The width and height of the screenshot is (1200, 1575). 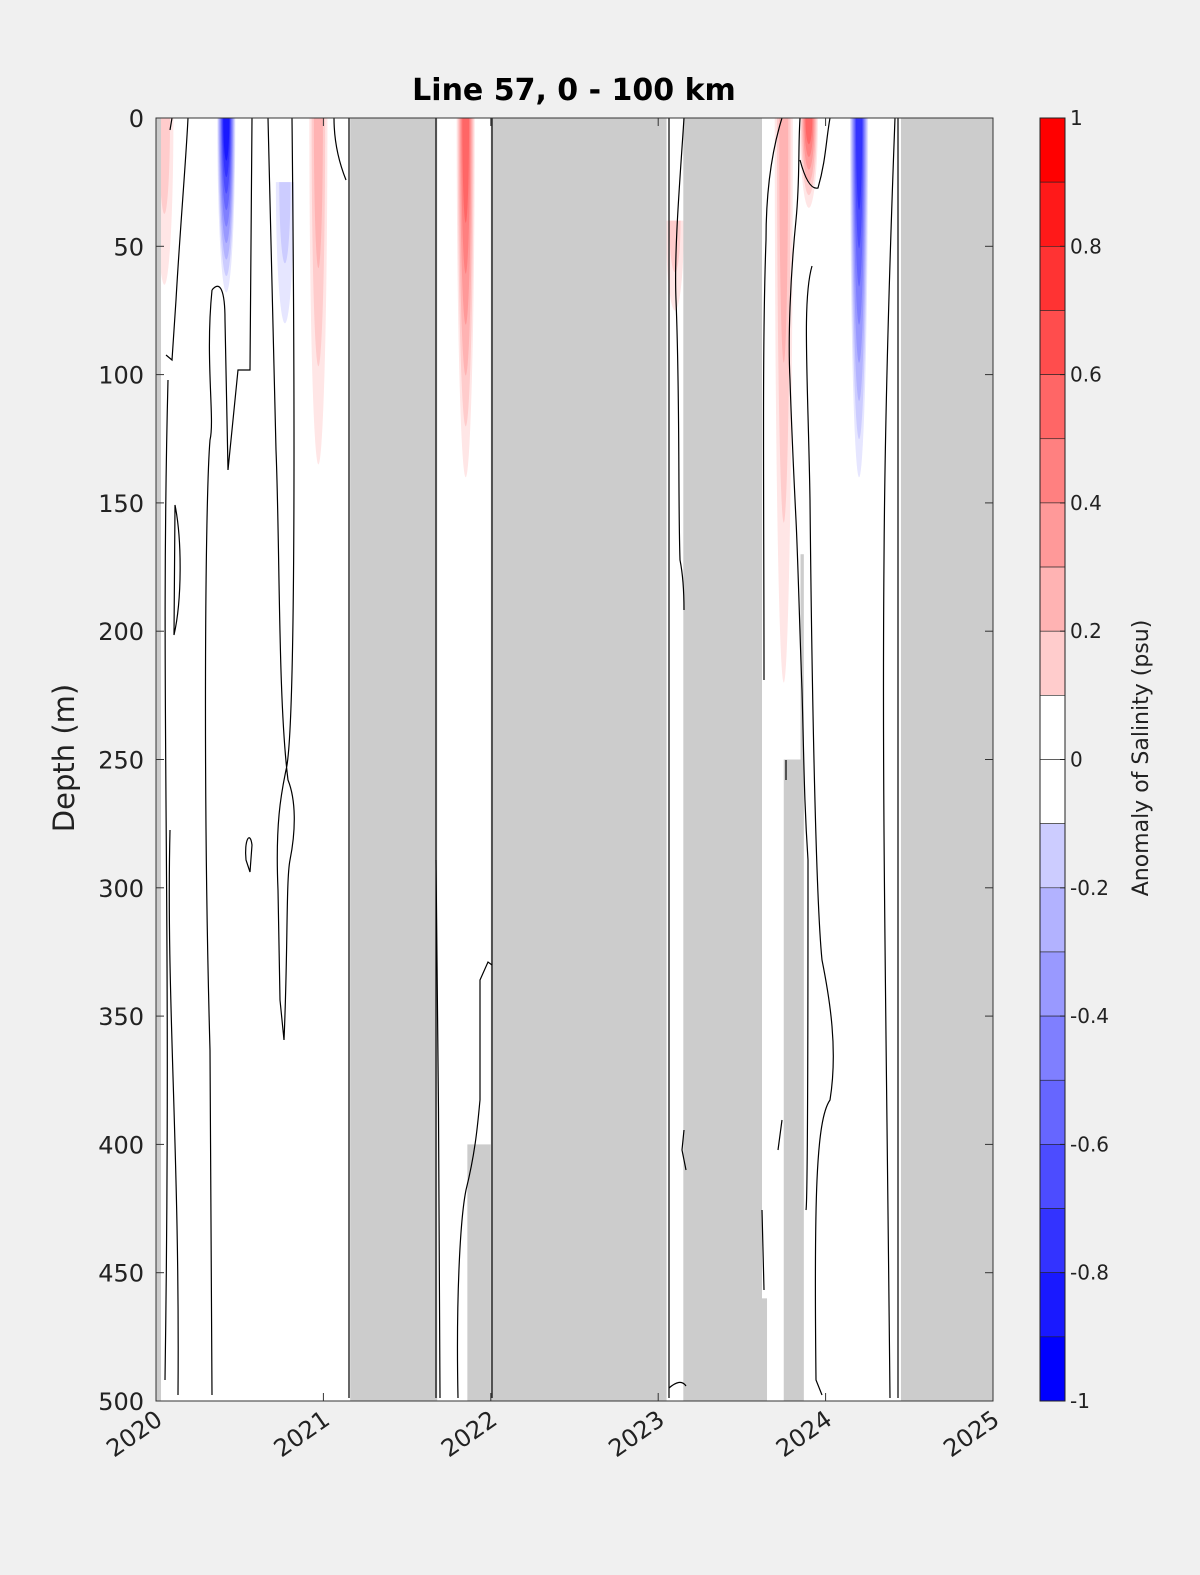 I want to click on y-tick-label: 400, so click(x=121, y=1145).